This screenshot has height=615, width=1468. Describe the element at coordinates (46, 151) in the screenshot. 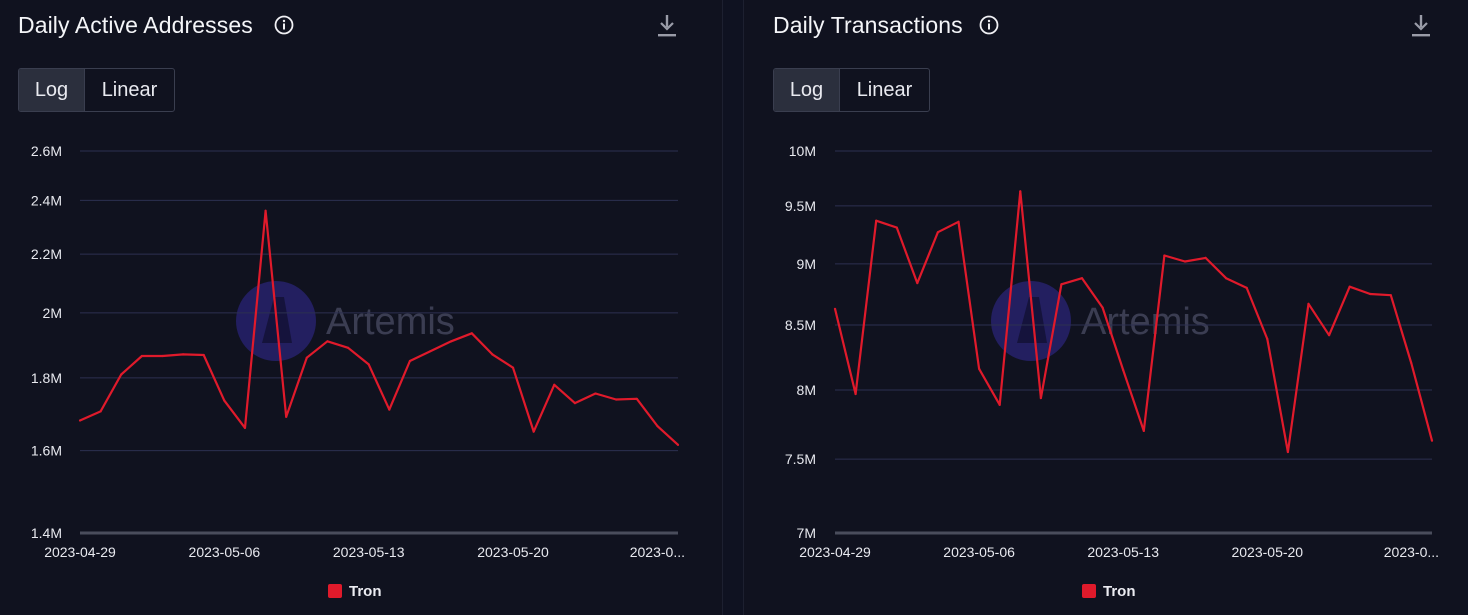

I see `y-tick-label: 2.6M` at that location.